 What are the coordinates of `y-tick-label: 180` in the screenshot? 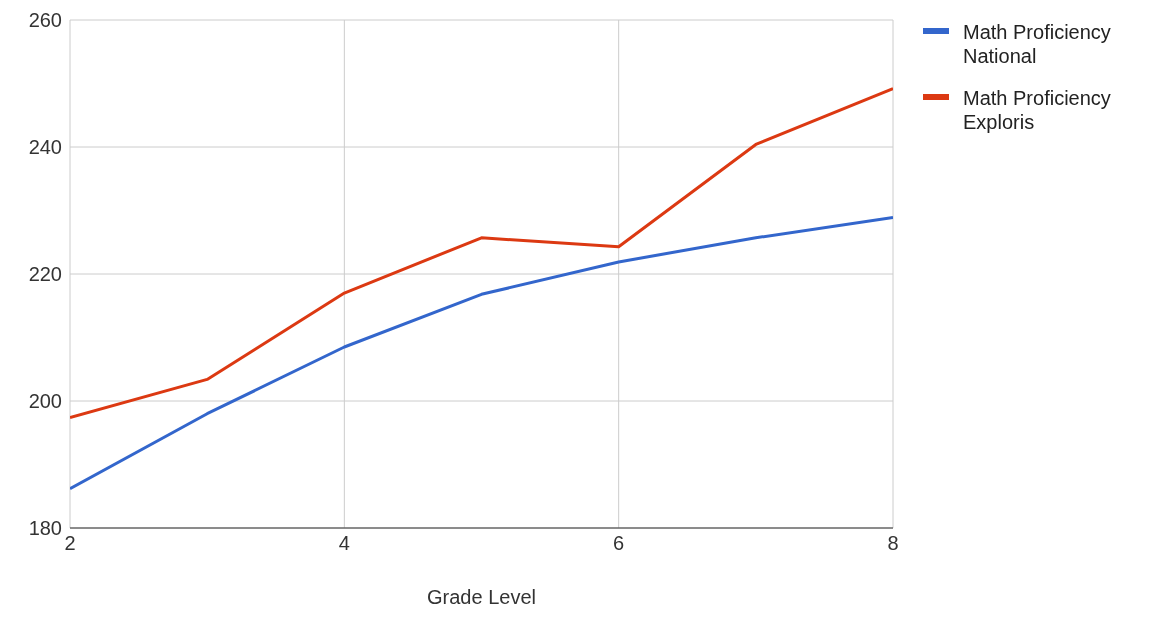 It's located at (45, 528).